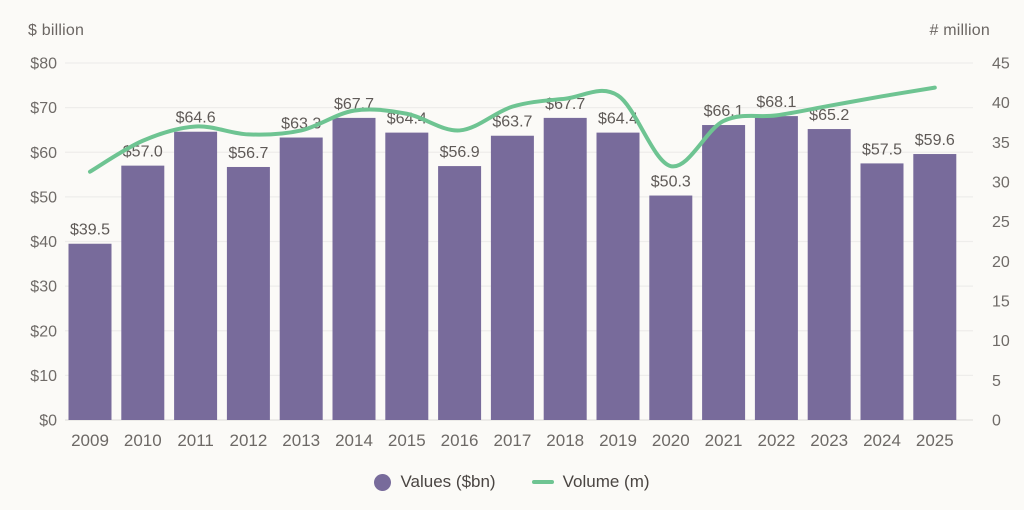 Image resolution: width=1024 pixels, height=510 pixels. What do you see at coordinates (618, 119) in the screenshot?
I see `bar-value-label: $64.4` at bounding box center [618, 119].